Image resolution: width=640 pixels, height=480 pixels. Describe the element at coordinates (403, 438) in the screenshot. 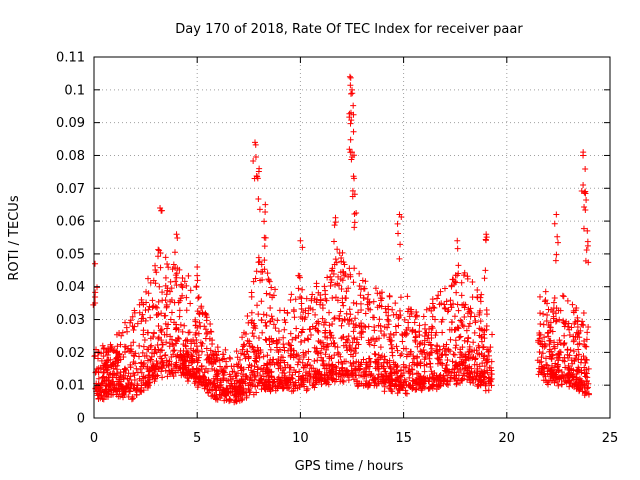

I see `x-tick-label: 15` at that location.